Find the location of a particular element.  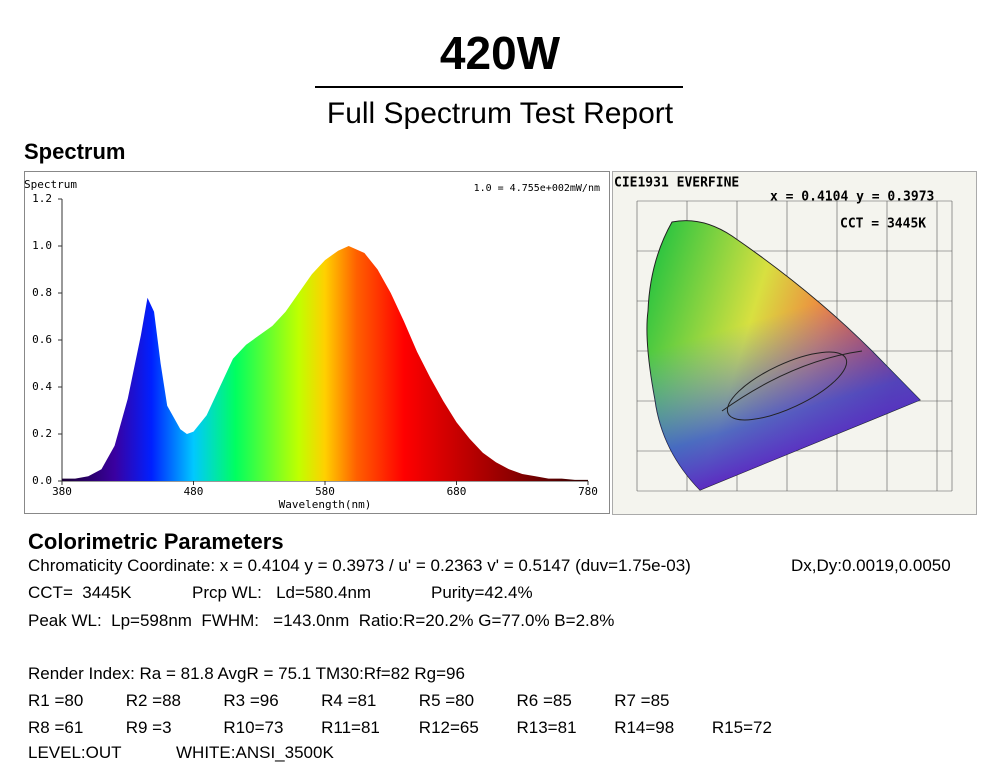

y-tick-label: 0.0 is located at coordinates (42, 480).